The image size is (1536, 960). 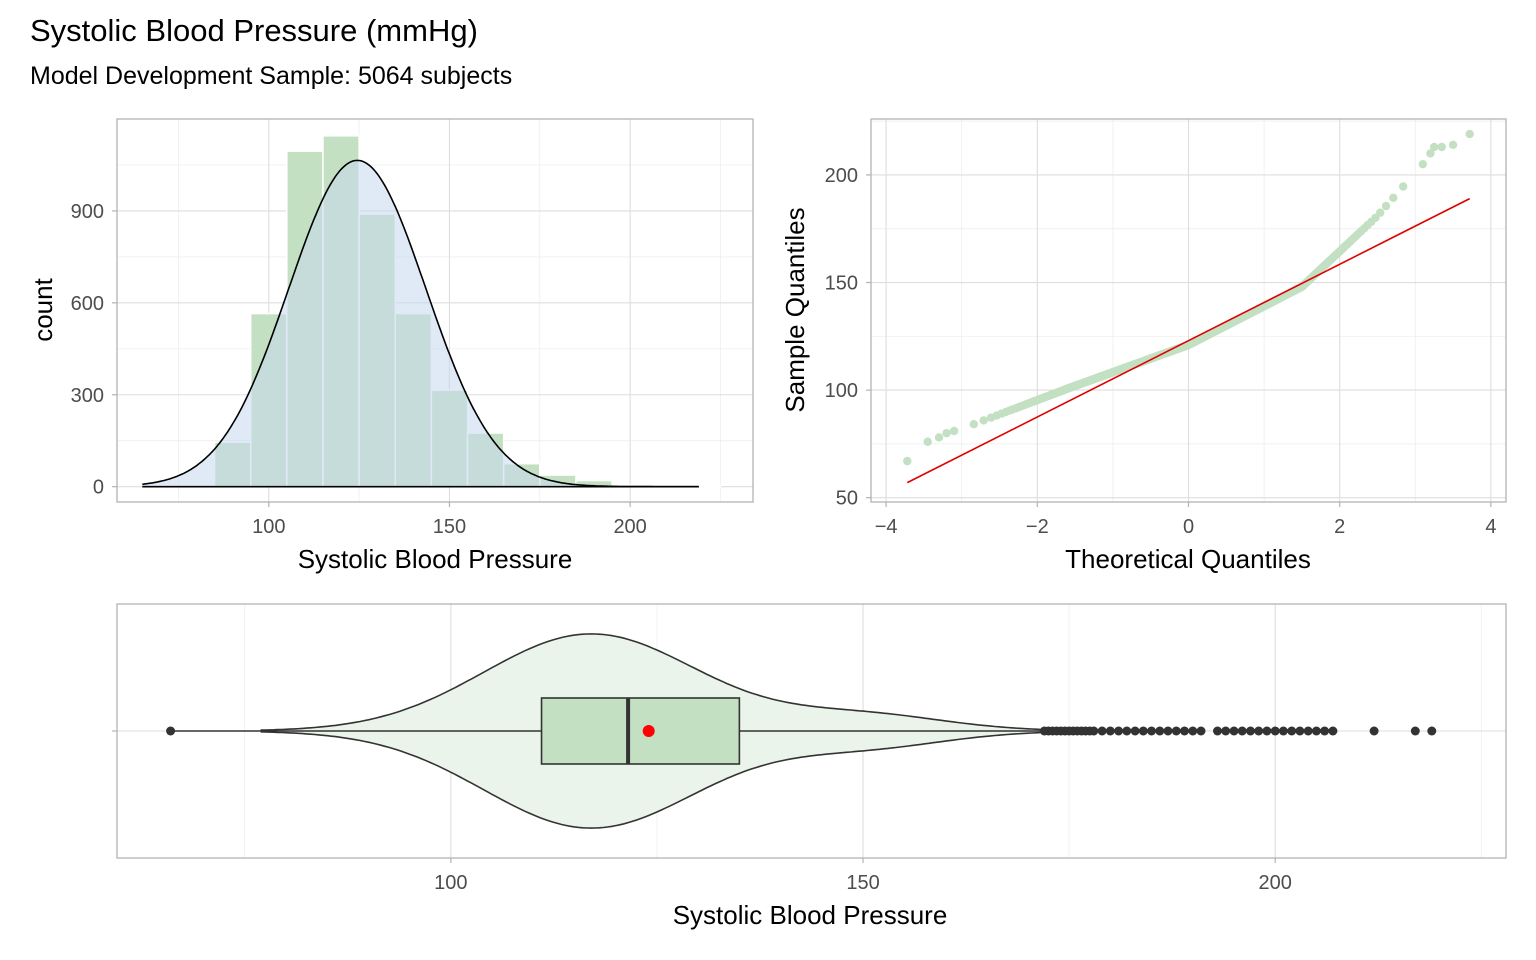 What do you see at coordinates (629, 527) in the screenshot?
I see `histogram-x-tick-label: 200` at bounding box center [629, 527].